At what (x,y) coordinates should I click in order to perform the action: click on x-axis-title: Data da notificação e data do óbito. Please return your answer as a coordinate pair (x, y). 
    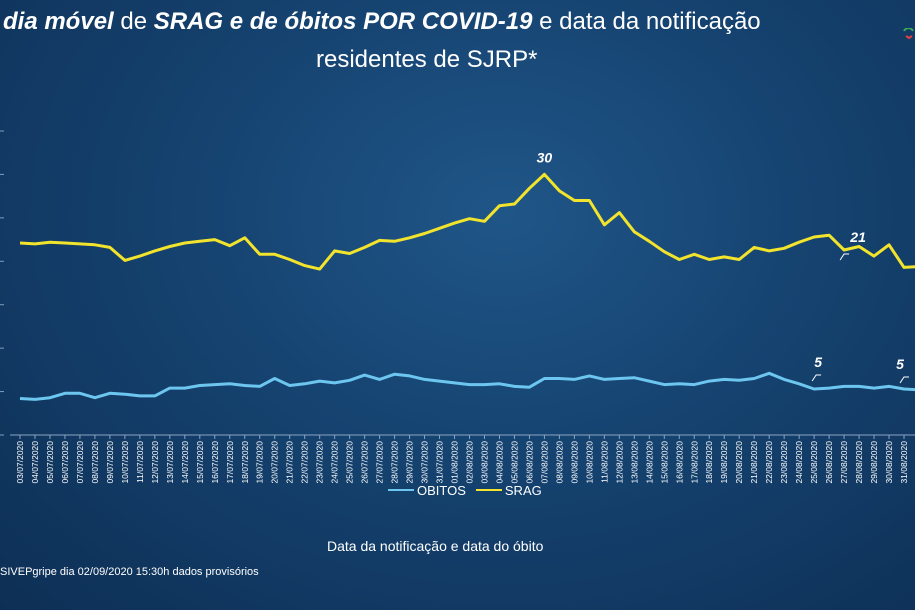
    Looking at the image, I should click on (435, 546).